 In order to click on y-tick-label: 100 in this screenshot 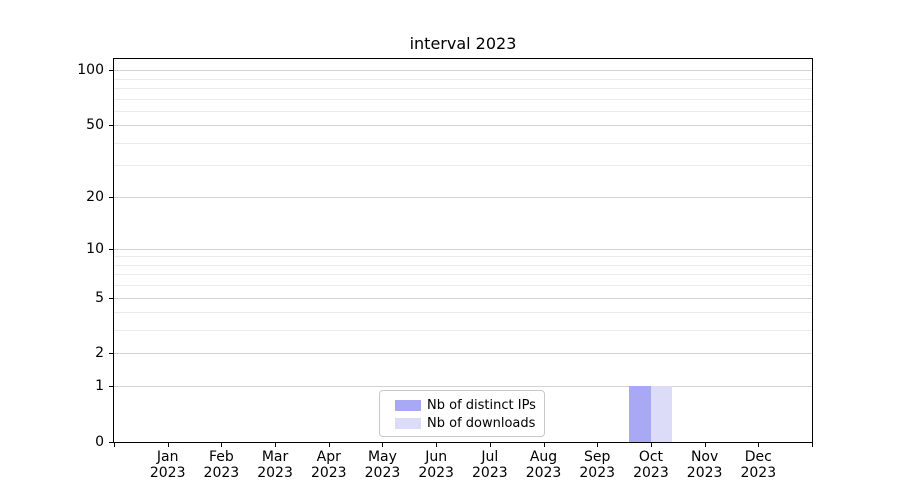, I will do `click(90, 70)`.